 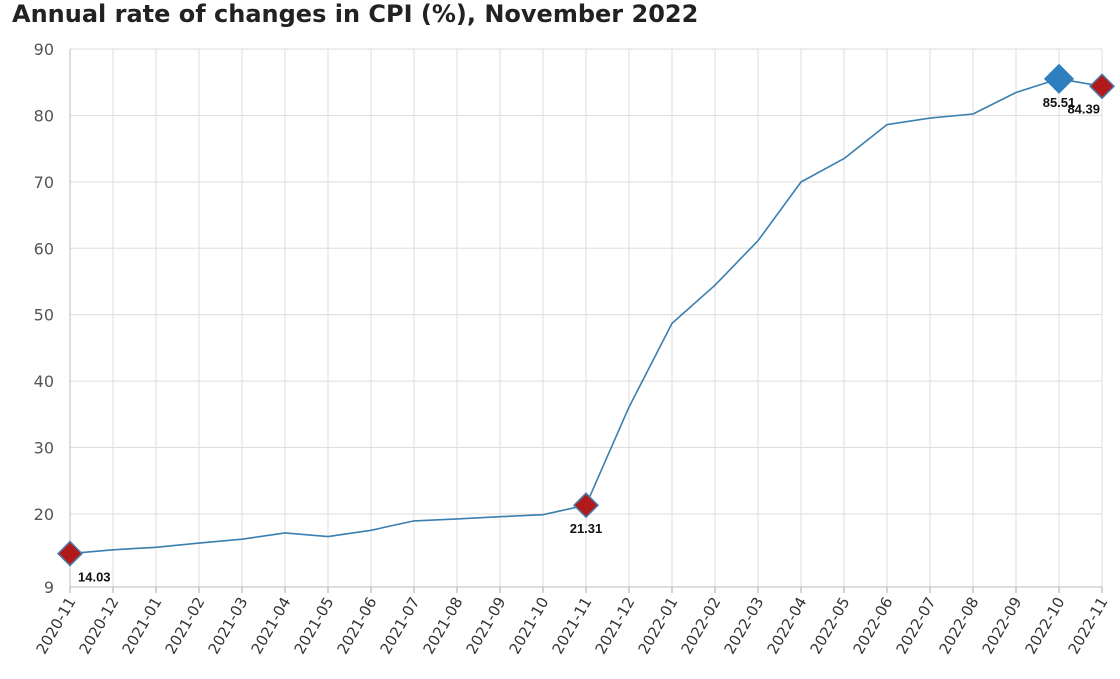 I want to click on x-tick-label: 2021-08, so click(x=443, y=625).